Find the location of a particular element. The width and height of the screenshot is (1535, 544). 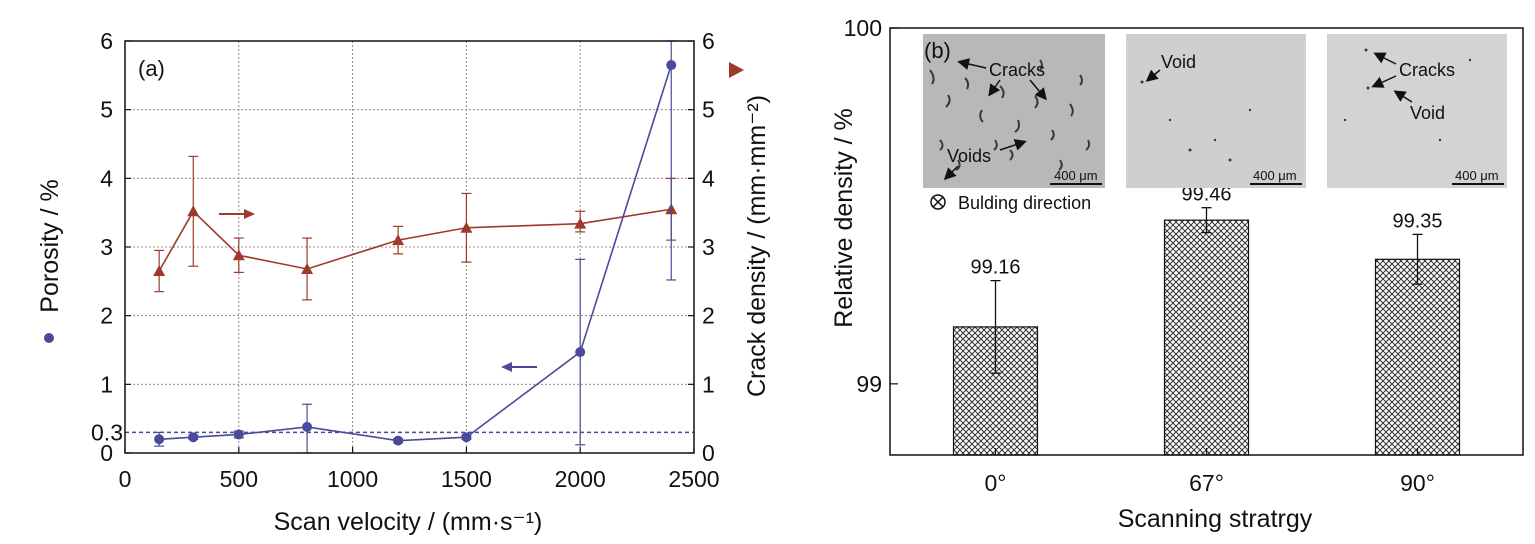

y-tick-label-right: 6 is located at coordinates (708, 41).